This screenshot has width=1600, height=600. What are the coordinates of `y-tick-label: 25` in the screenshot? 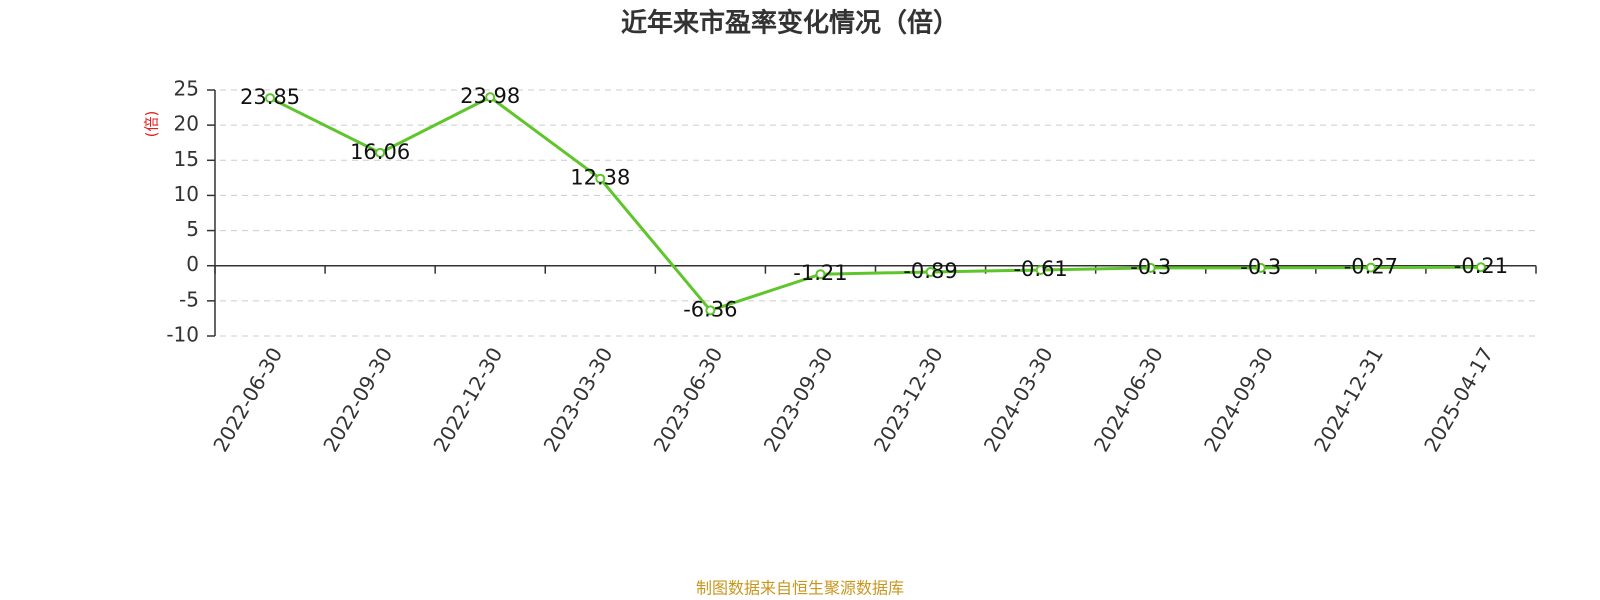 It's located at (186, 89).